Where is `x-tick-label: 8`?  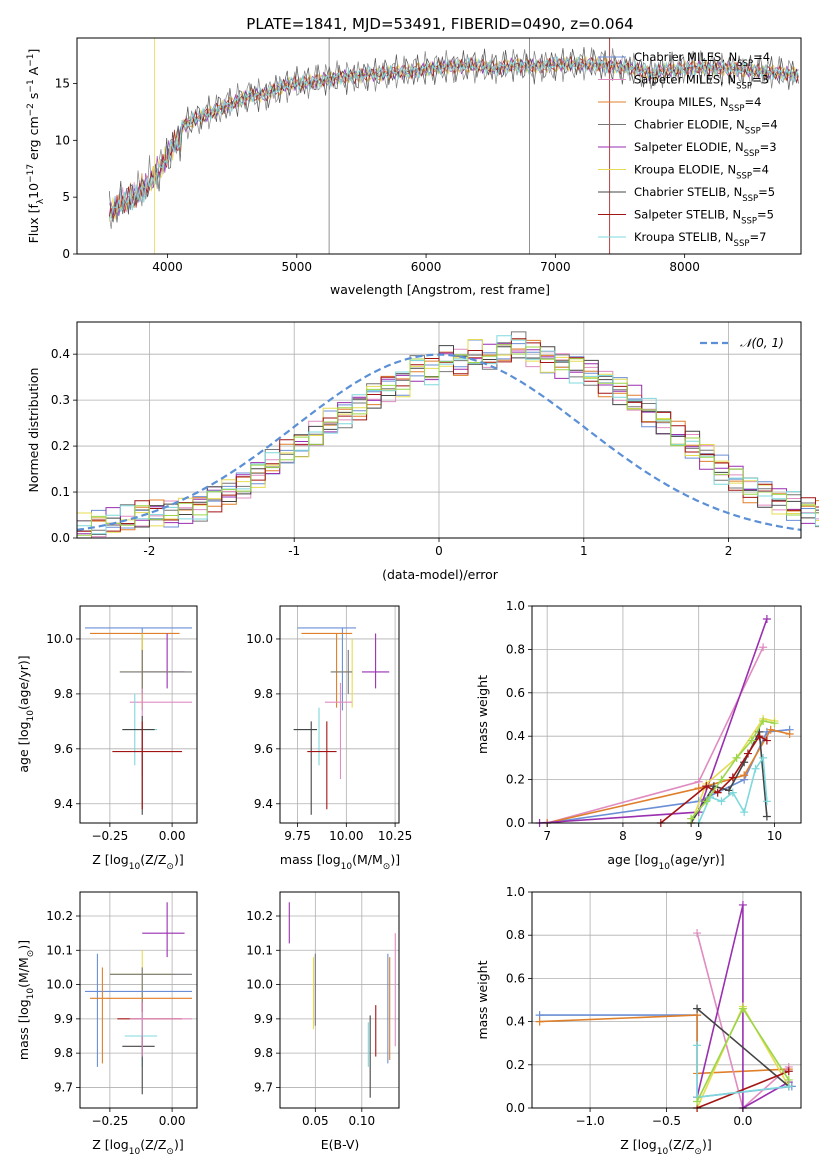
x-tick-label: 8 is located at coordinates (623, 836).